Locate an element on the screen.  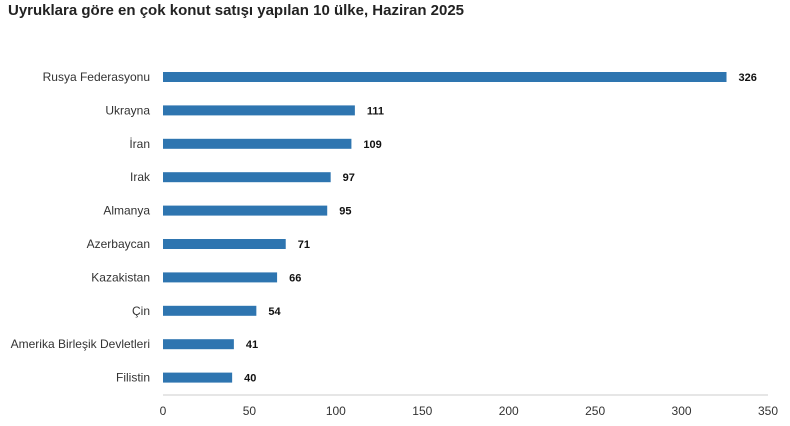
value-label: 95 is located at coordinates (345, 212).